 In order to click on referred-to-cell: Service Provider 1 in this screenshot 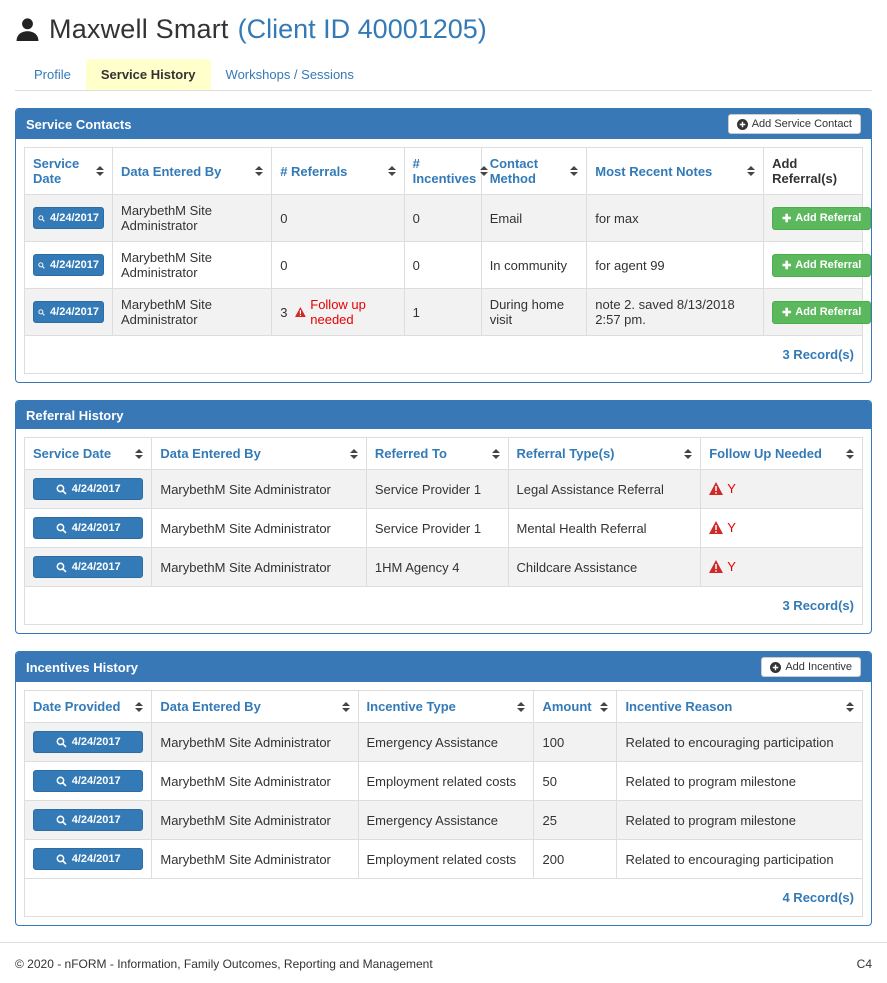, I will do `click(437, 489)`.